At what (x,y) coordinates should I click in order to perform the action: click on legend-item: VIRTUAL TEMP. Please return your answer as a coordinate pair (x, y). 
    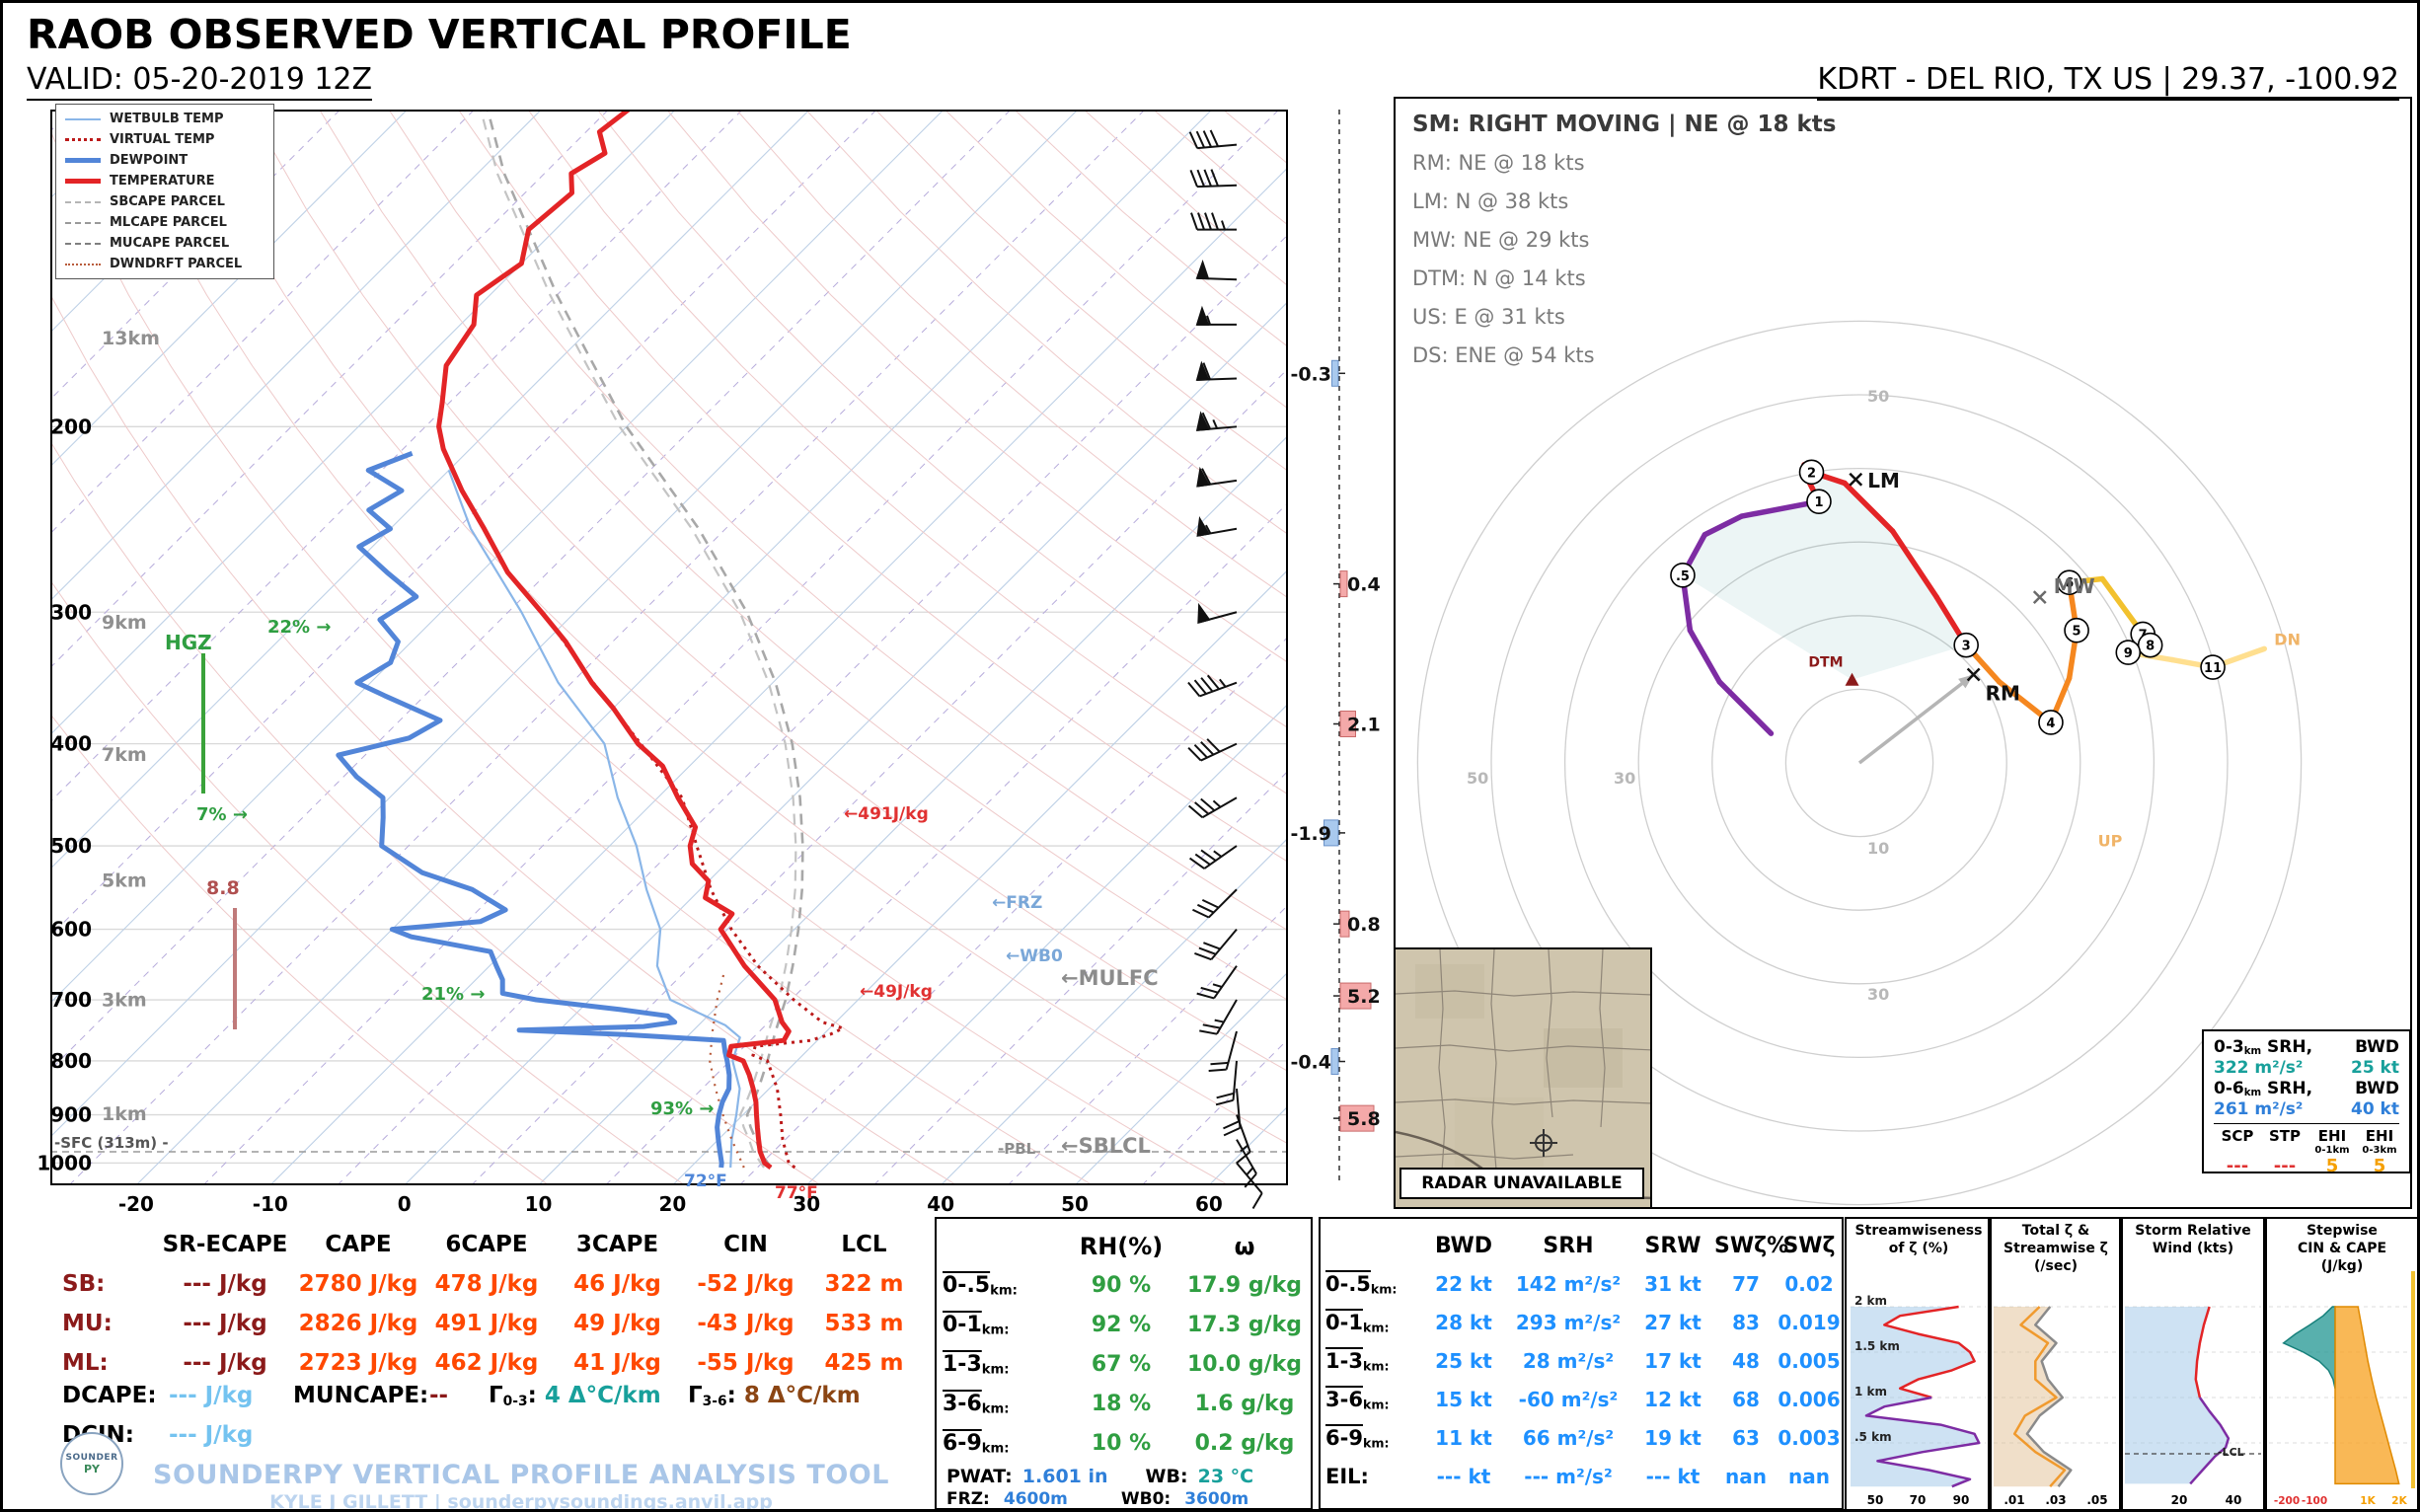
    Looking at the image, I should click on (165, 139).